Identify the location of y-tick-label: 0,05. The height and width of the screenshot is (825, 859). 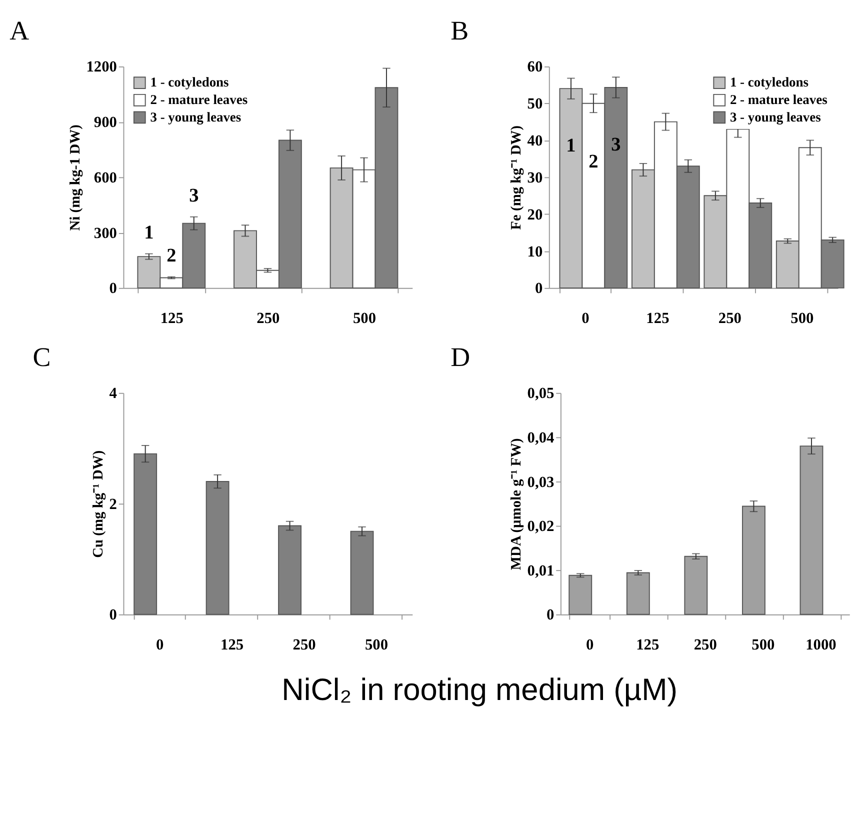
(541, 393).